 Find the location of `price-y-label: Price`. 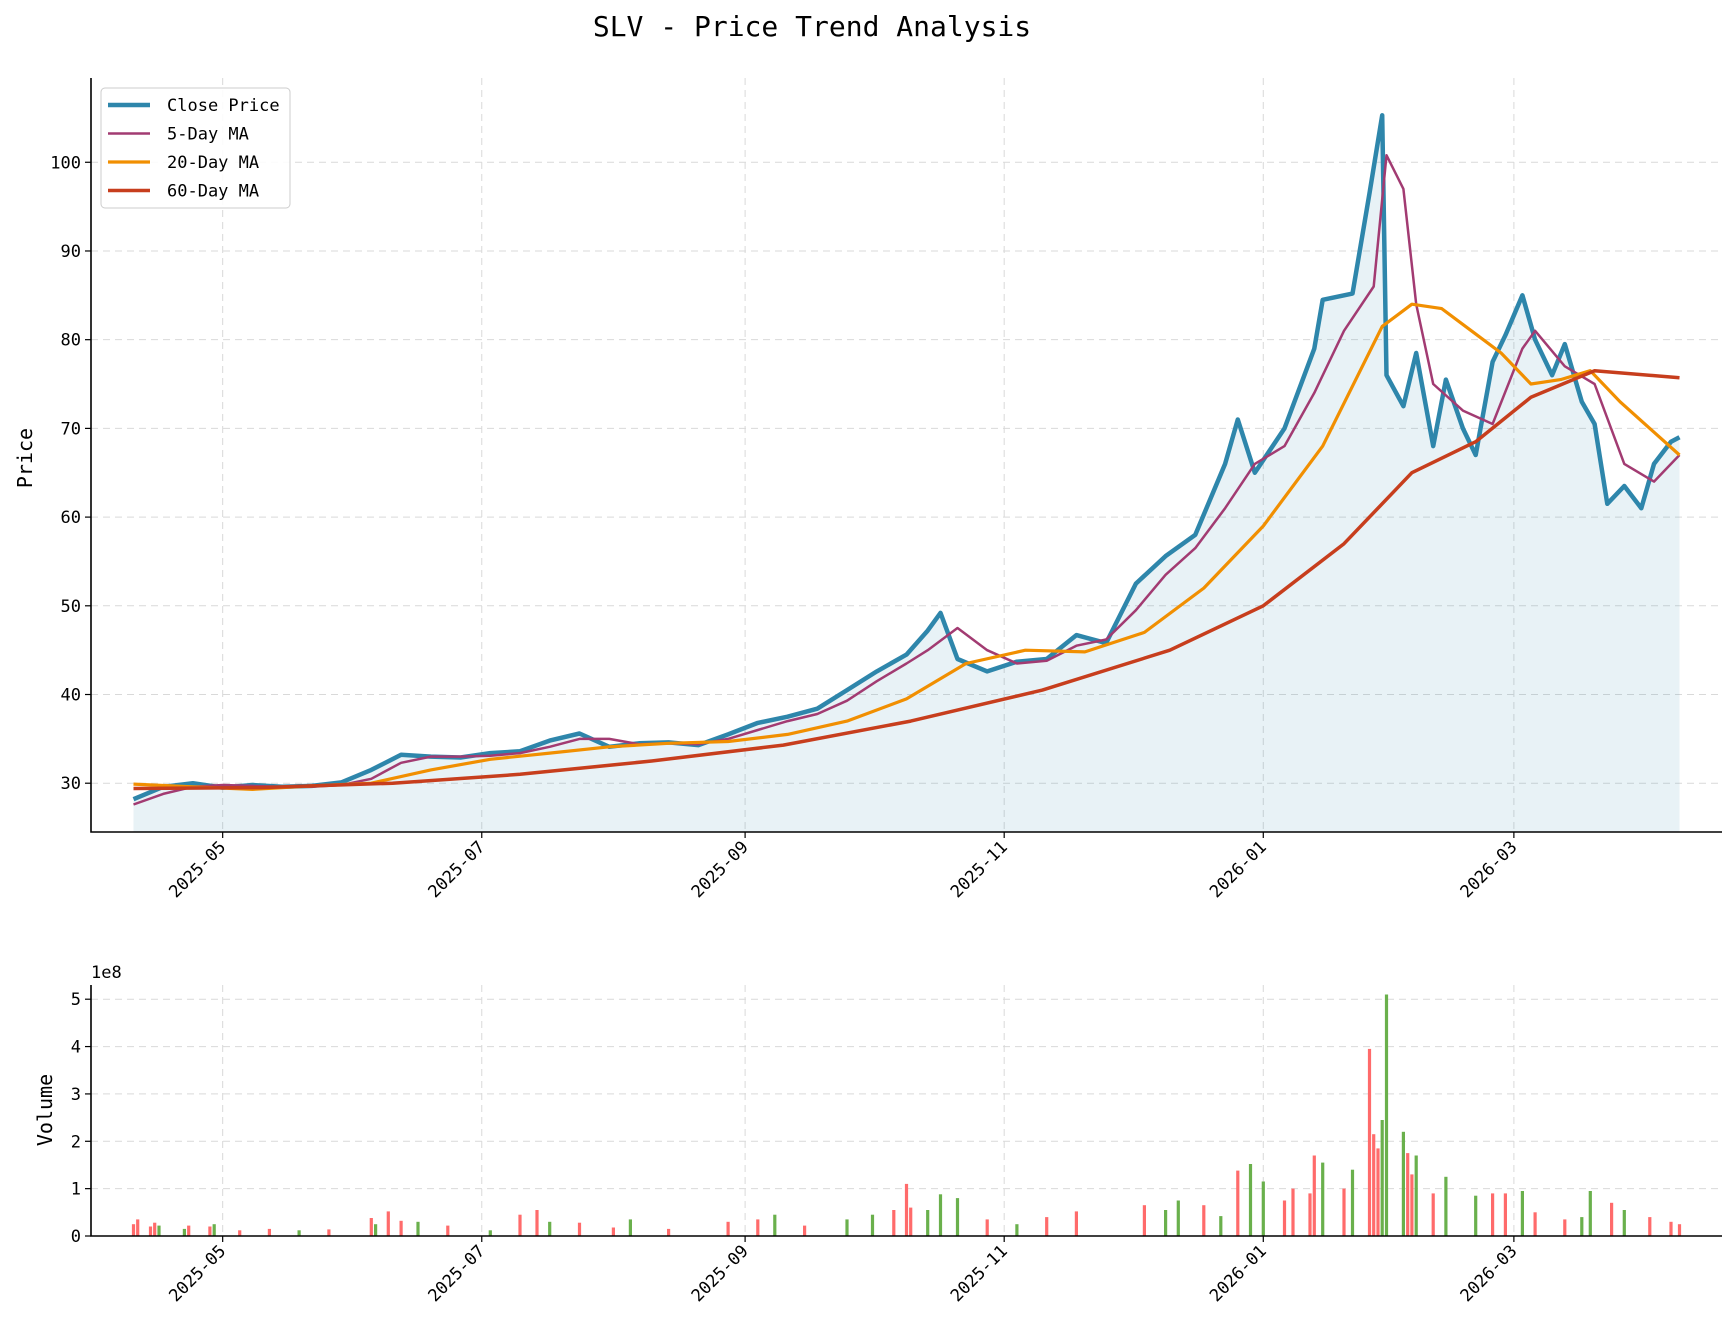

price-y-label: Price is located at coordinates (25, 458).